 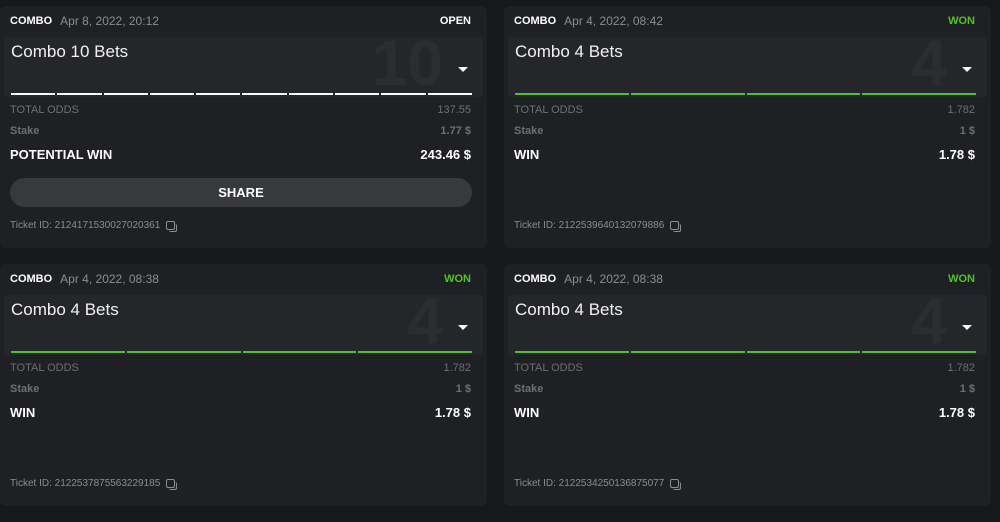 I want to click on ticket-id: Ticket ID: 2122534250136875077, so click(x=598, y=484).